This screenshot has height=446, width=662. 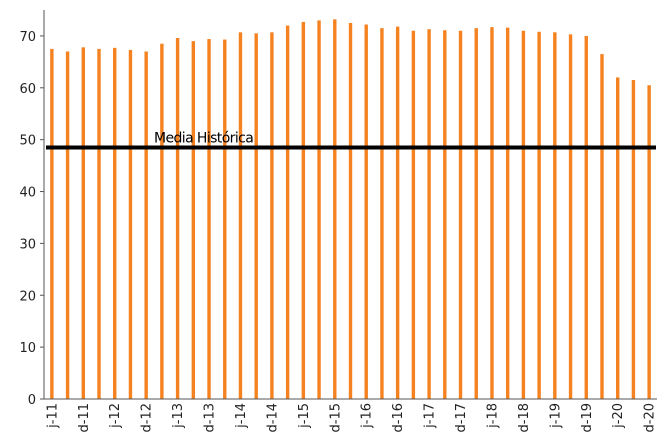 What do you see at coordinates (272, 418) in the screenshot?
I see `x-tick-label: d-14` at bounding box center [272, 418].